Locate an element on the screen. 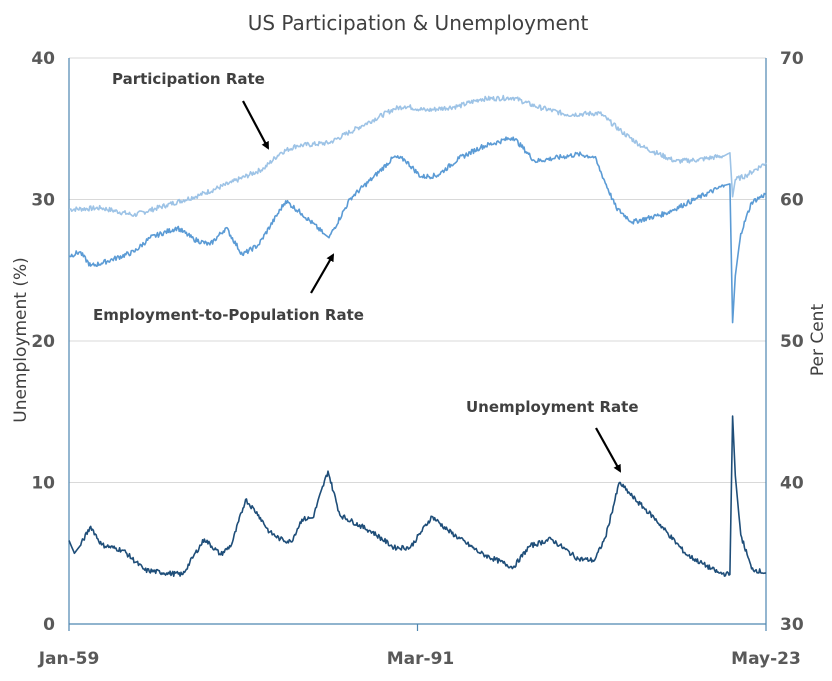 The image size is (832, 681). participation-rate-label: Participation Rate is located at coordinates (188, 79).